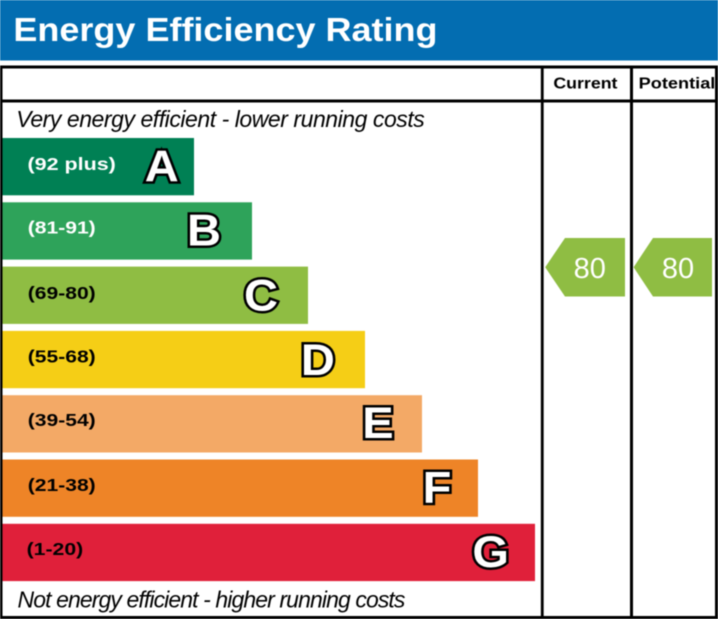 This screenshot has width=718, height=619. I want to click on svg-text: Energy Efficiency Rating, so click(225, 30).